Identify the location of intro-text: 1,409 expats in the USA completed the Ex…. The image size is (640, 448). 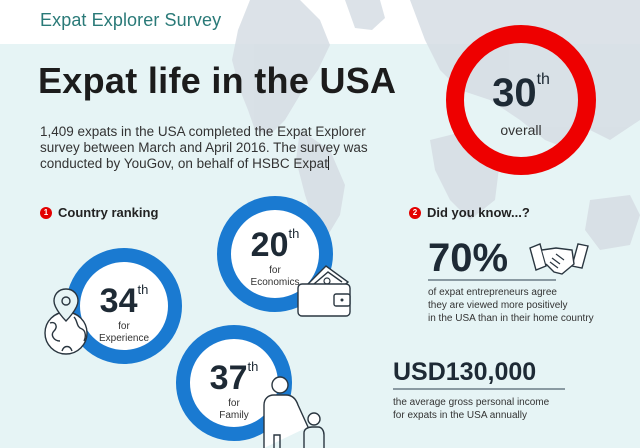
(204, 147).